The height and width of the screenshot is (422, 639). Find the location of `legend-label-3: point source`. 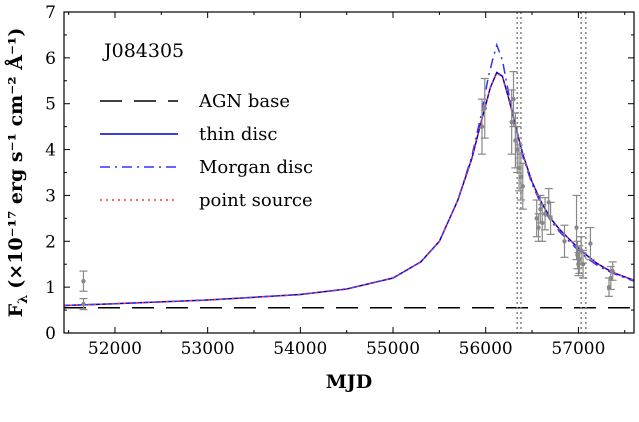

legend-label-3: point source is located at coordinates (256, 200).